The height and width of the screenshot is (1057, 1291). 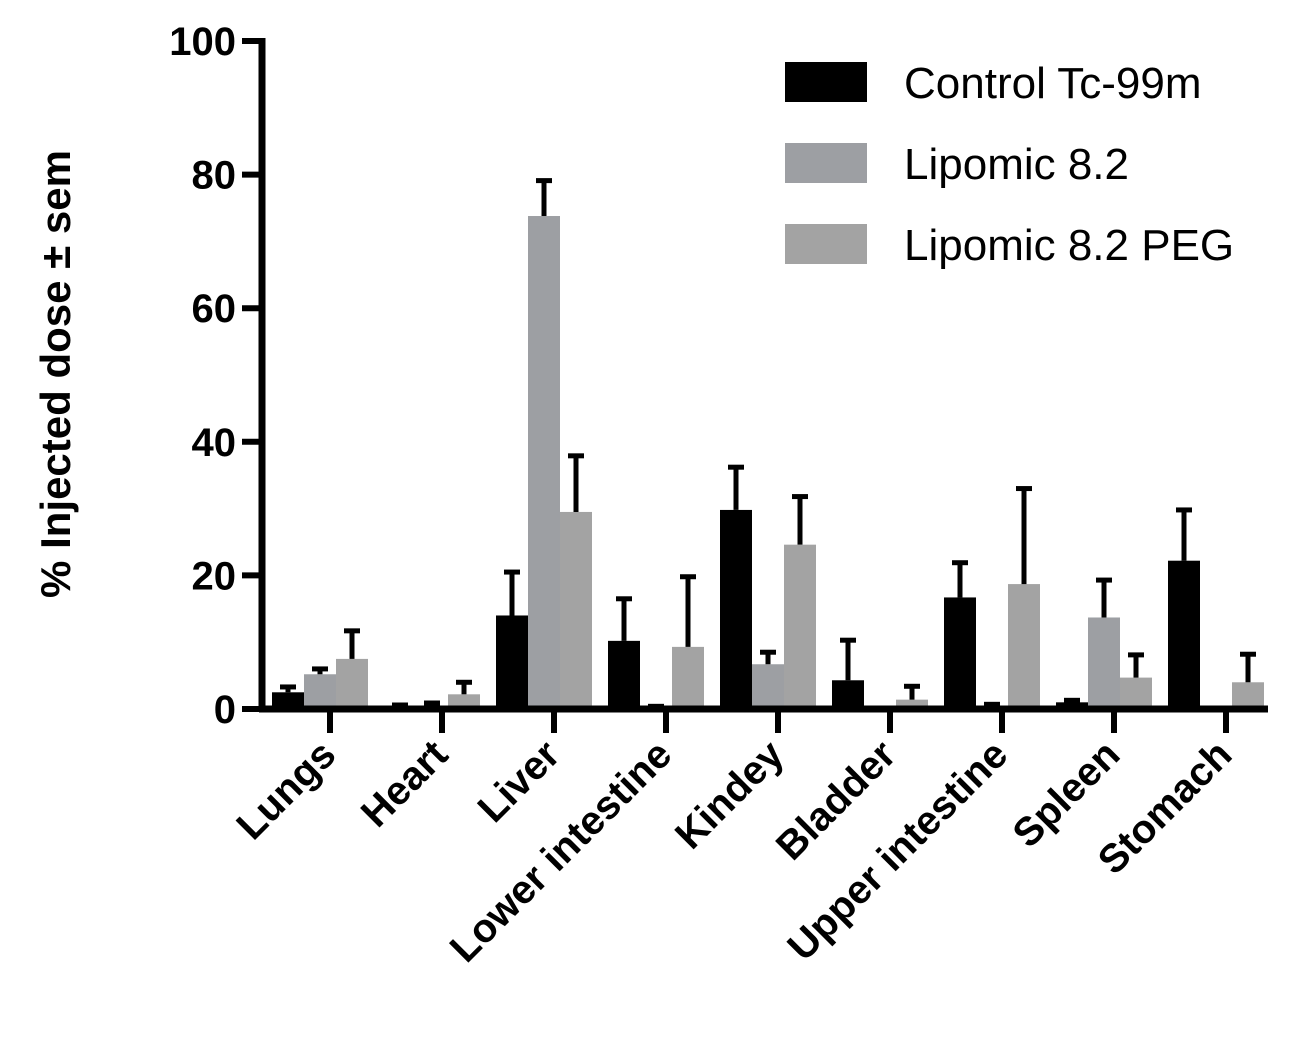 I want to click on x-tick-label: Heart, so click(x=404, y=783).